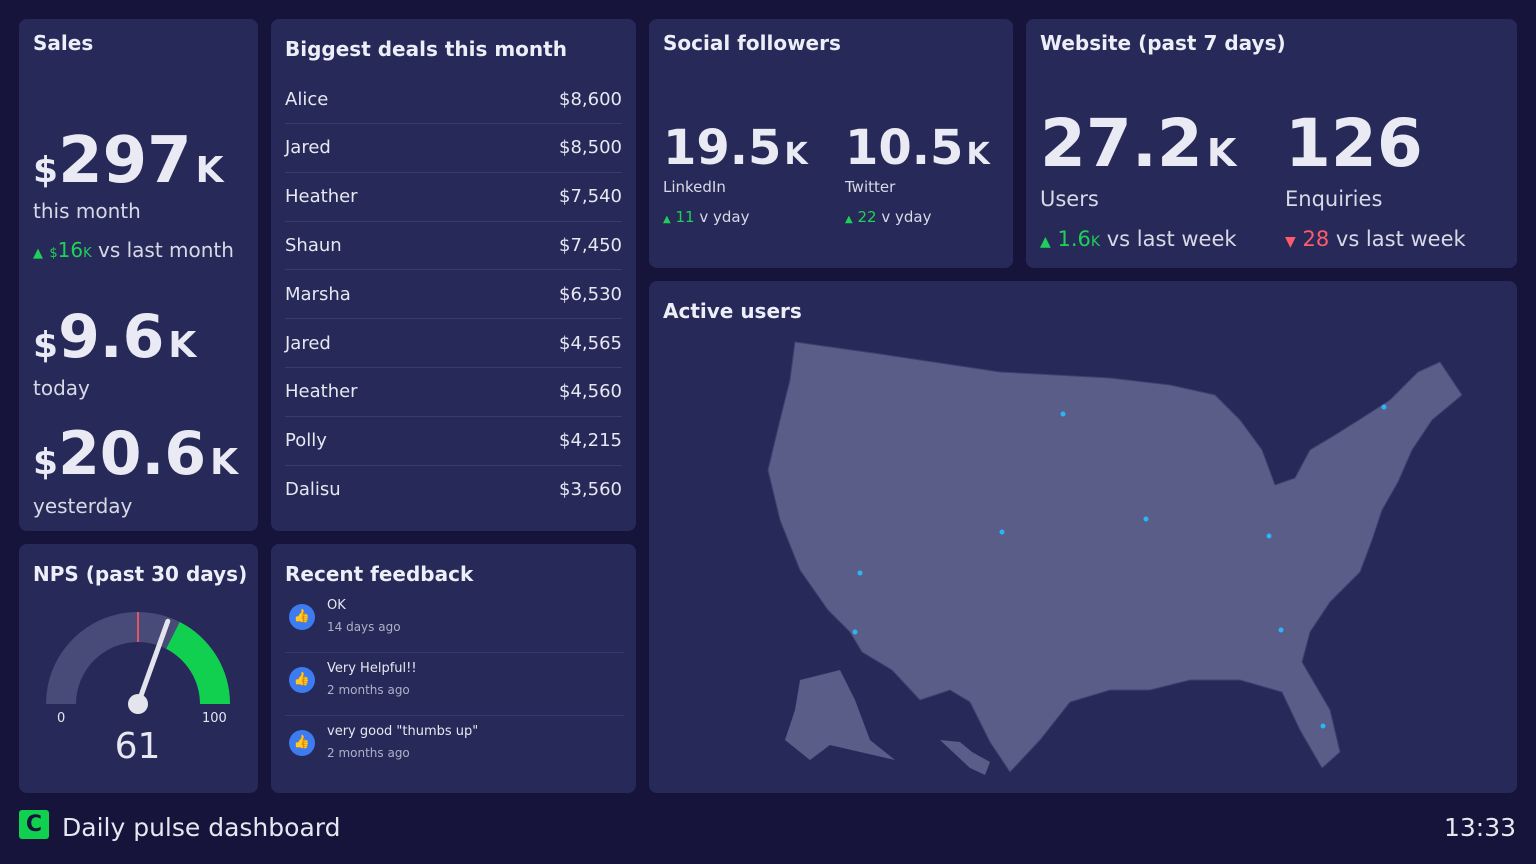 The width and height of the screenshot is (1536, 864). What do you see at coordinates (965, 757) in the screenshot?
I see `map-hawaii` at bounding box center [965, 757].